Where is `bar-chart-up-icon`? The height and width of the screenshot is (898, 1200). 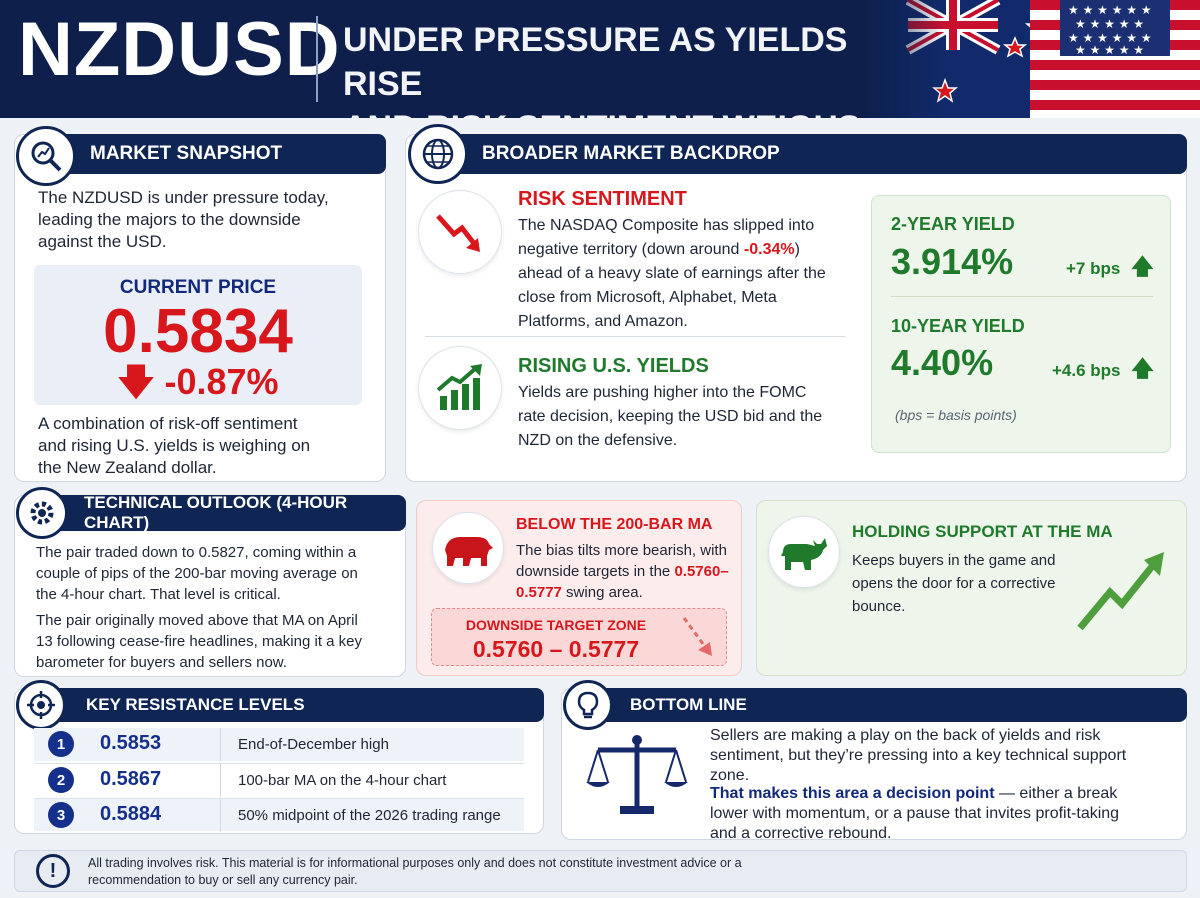 bar-chart-up-icon is located at coordinates (460, 388).